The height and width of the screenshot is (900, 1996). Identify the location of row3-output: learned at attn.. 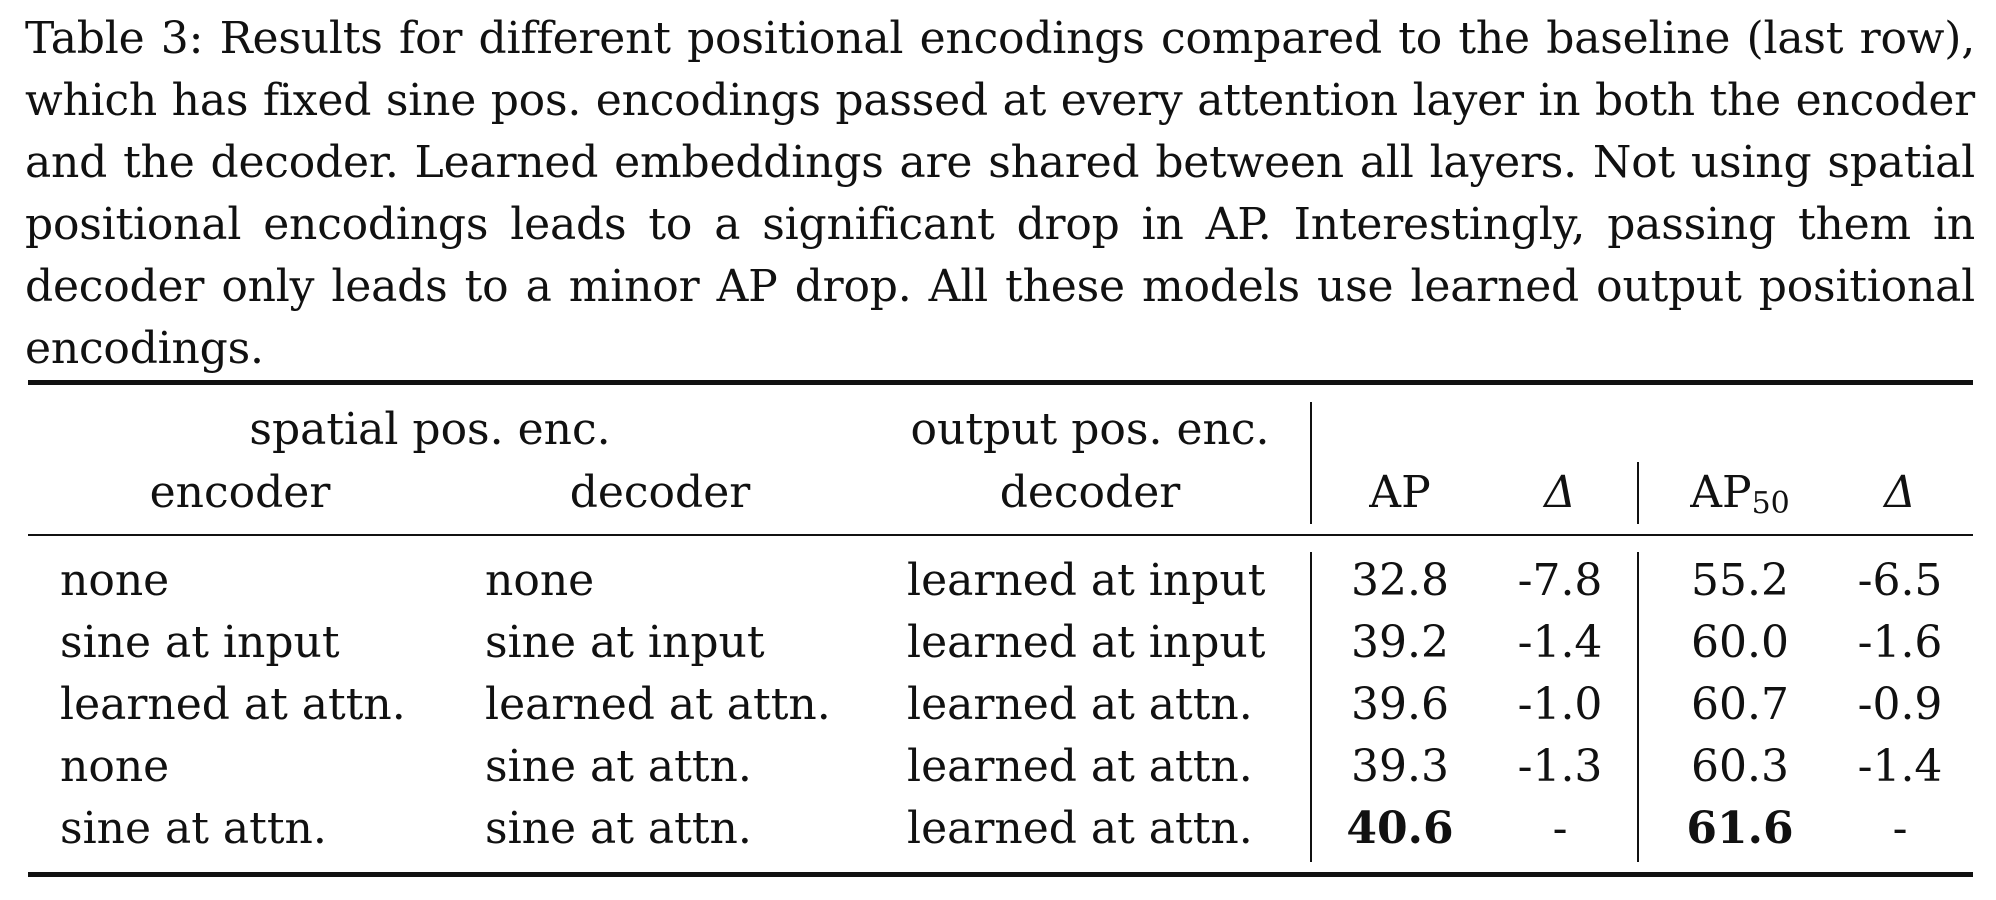
(1080, 704).